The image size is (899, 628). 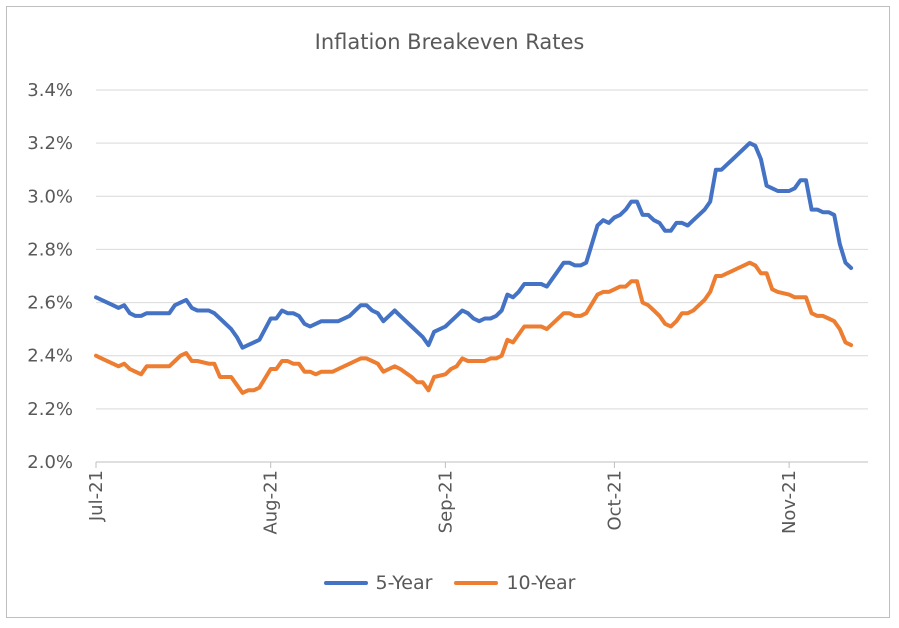 I want to click on legend-label-10-year: 10-Year, so click(x=541, y=583).